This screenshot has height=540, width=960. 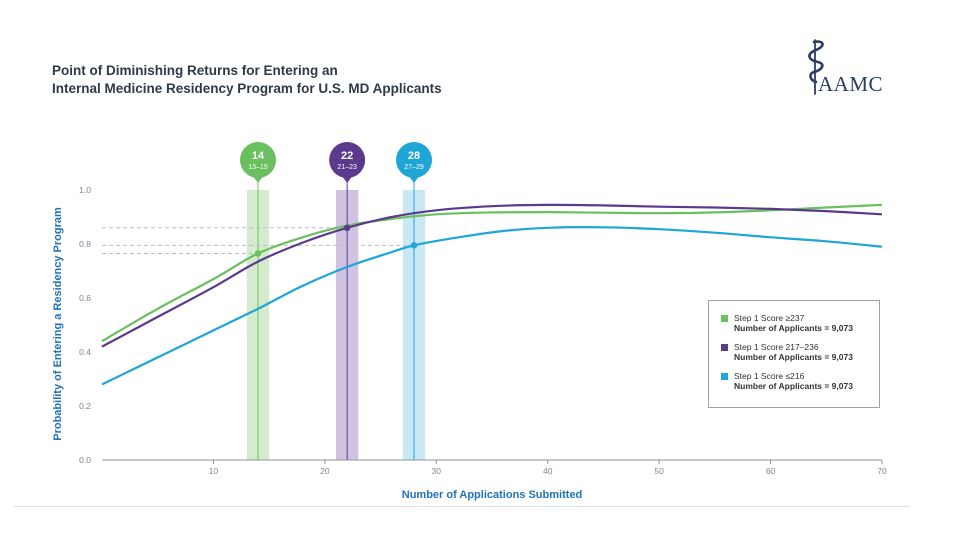 I want to click on legend-swatch-purple, so click(x=724, y=347).